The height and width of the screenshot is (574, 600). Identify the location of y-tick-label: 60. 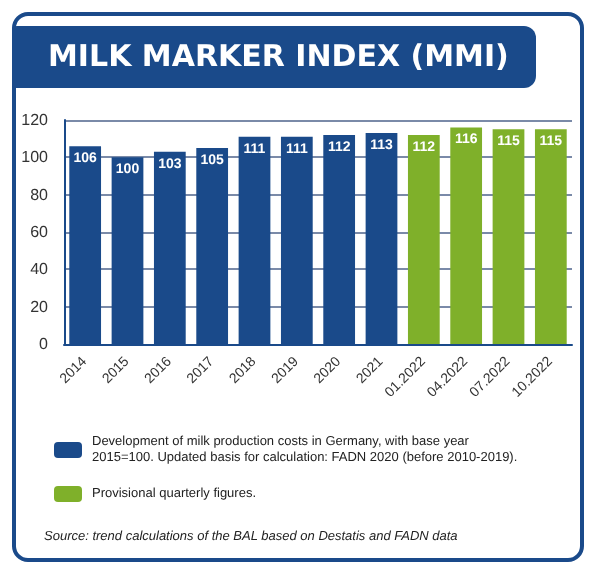
(40, 232).